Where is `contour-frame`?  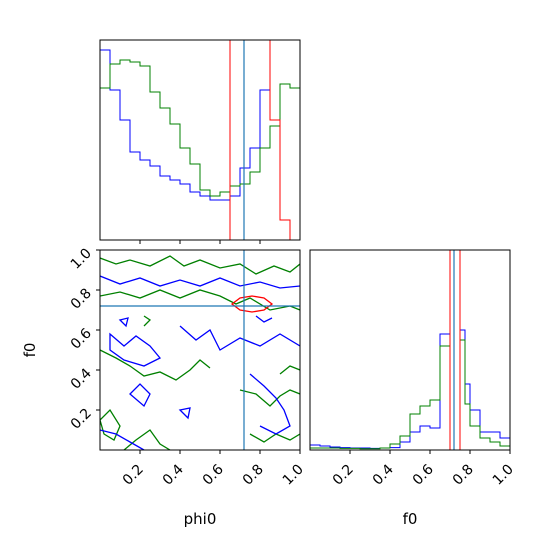
contour-frame is located at coordinates (200, 350).